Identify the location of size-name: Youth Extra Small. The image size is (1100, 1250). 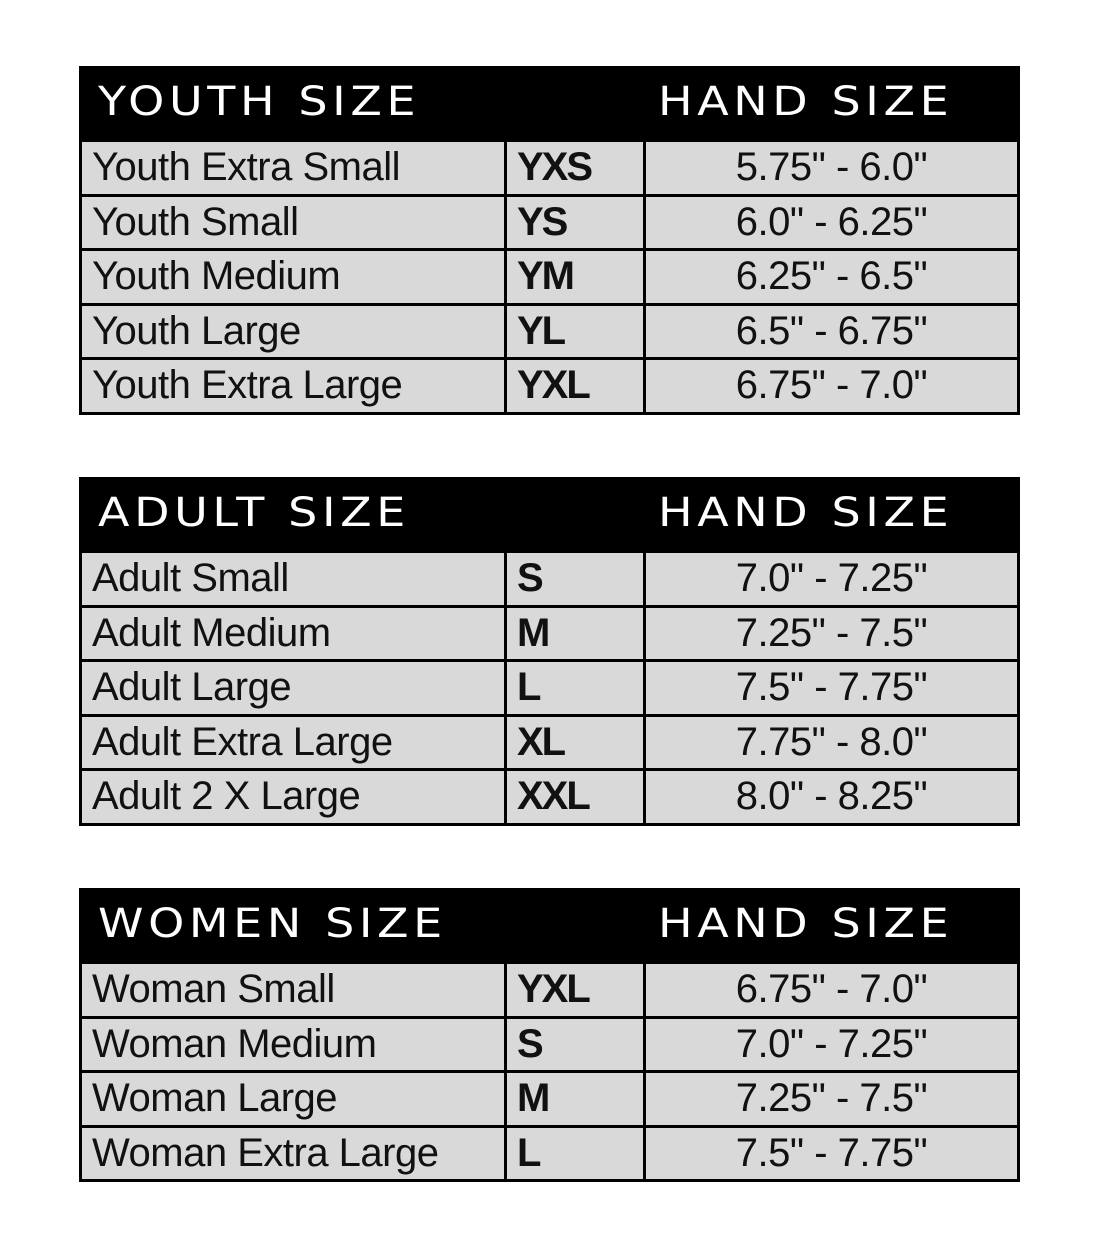
(293, 168).